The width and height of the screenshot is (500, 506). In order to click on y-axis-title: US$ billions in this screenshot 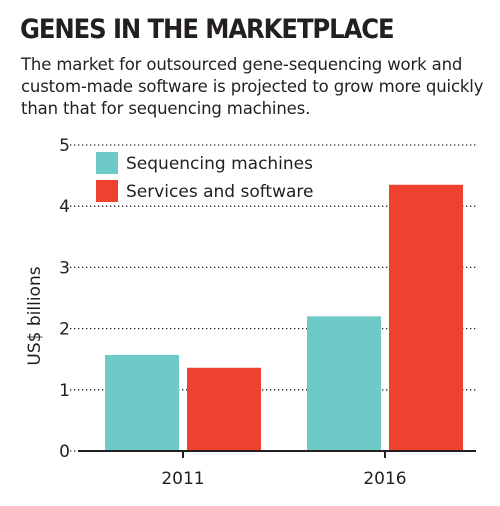, I will do `click(35, 315)`.